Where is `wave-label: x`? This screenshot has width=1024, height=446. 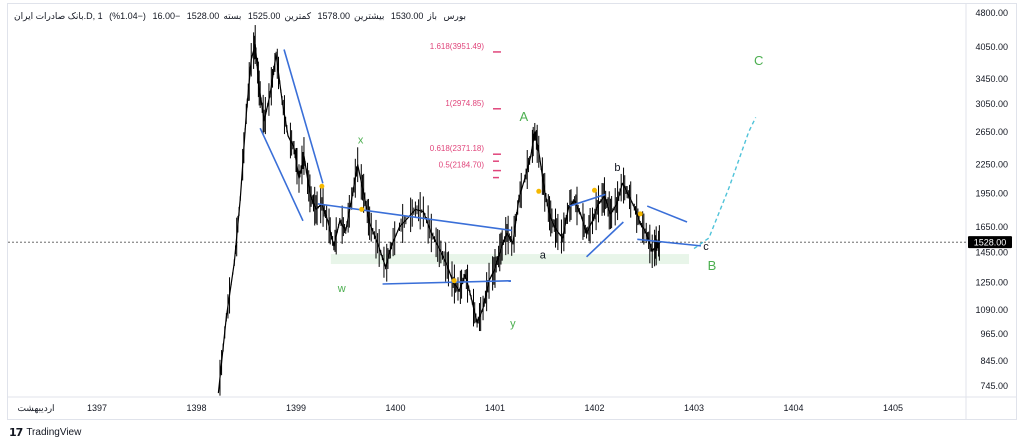 wave-label: x is located at coordinates (361, 141).